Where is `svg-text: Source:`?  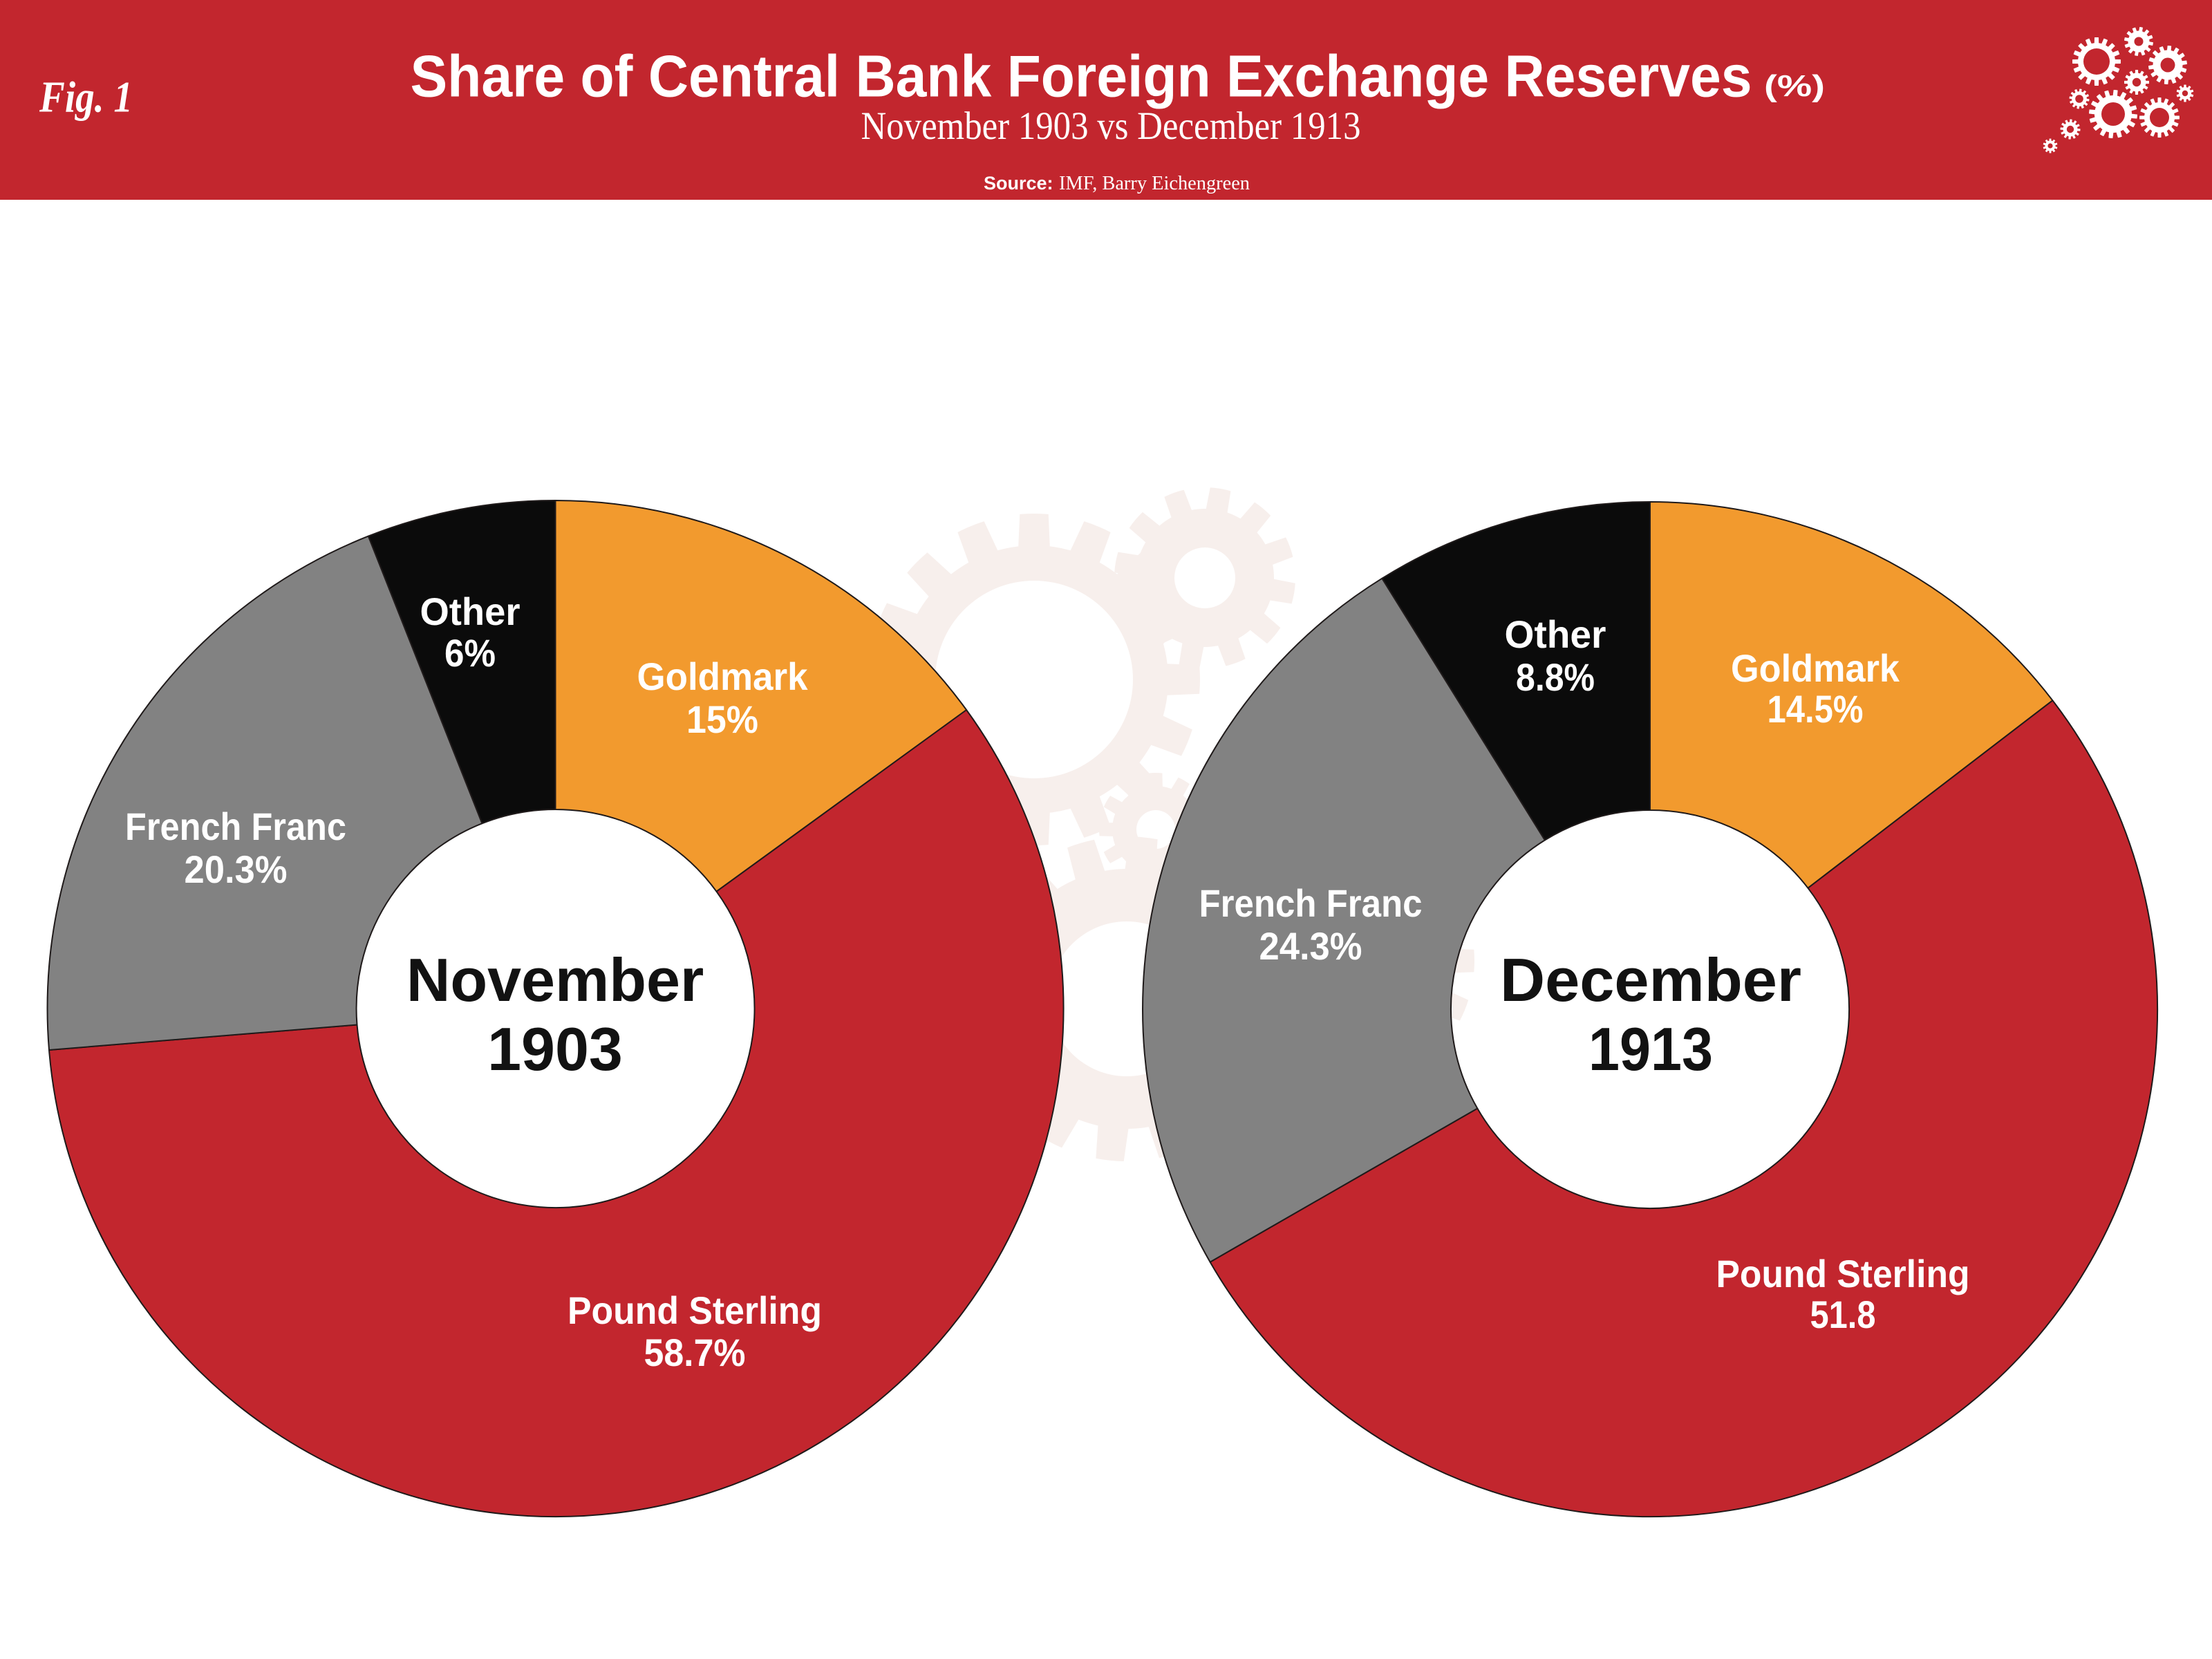 svg-text: Source: is located at coordinates (1018, 184).